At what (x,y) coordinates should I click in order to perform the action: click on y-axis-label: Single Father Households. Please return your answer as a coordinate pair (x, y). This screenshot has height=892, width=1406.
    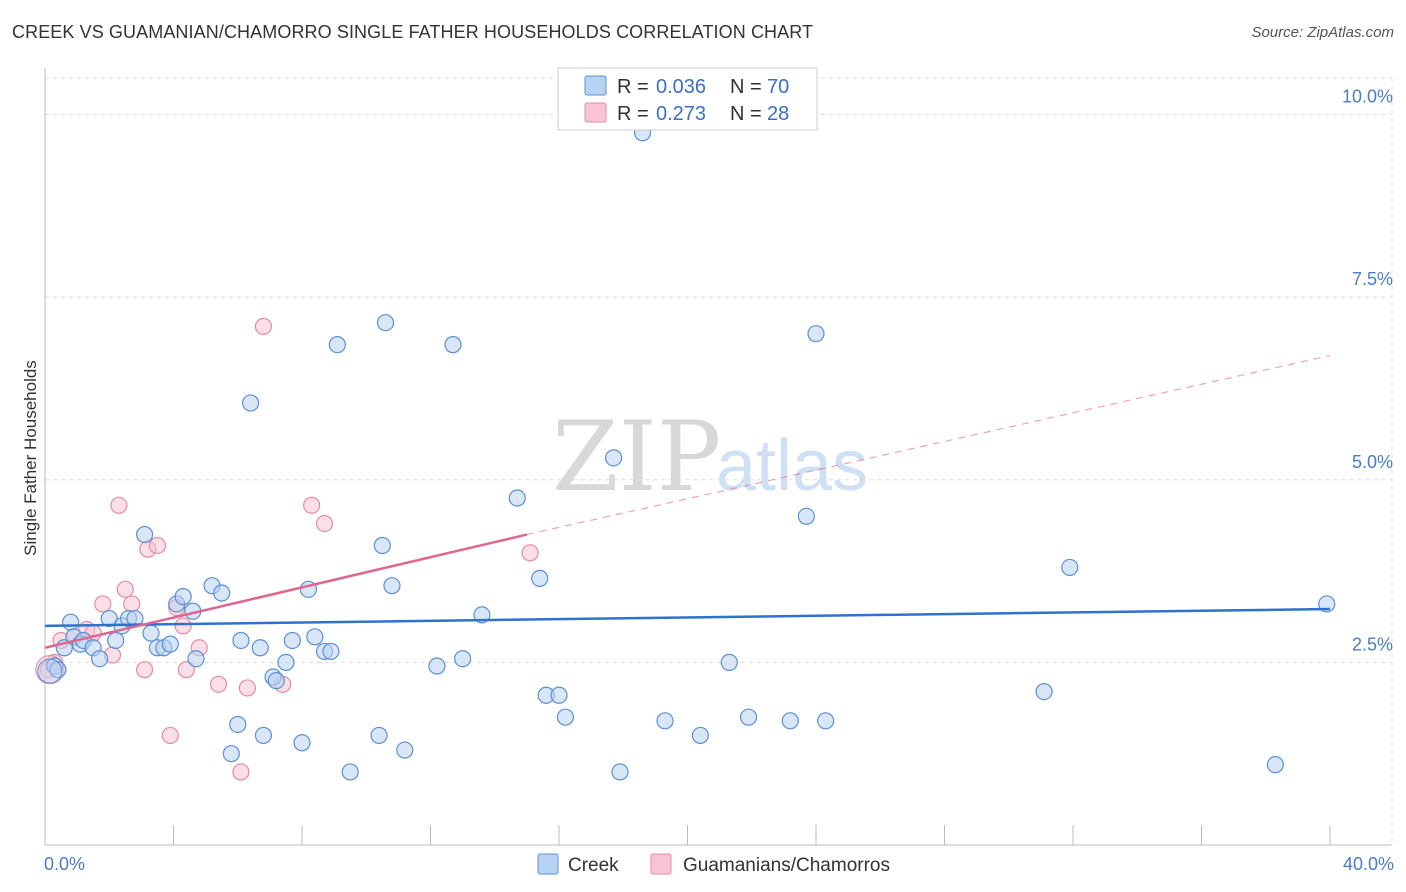
    Looking at the image, I should click on (30, 458).